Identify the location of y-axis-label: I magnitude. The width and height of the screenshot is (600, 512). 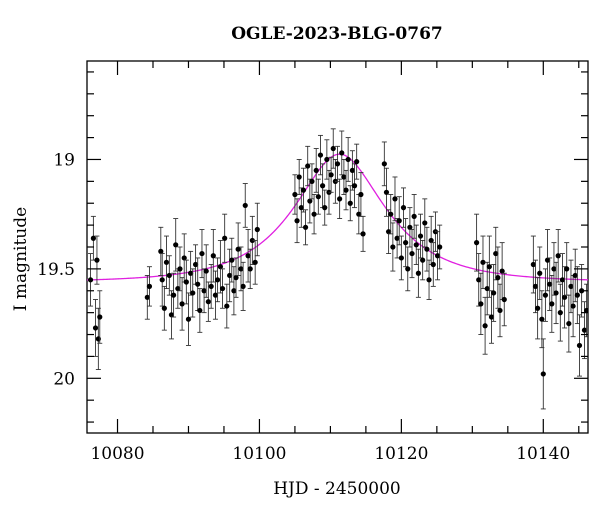
(21, 259).